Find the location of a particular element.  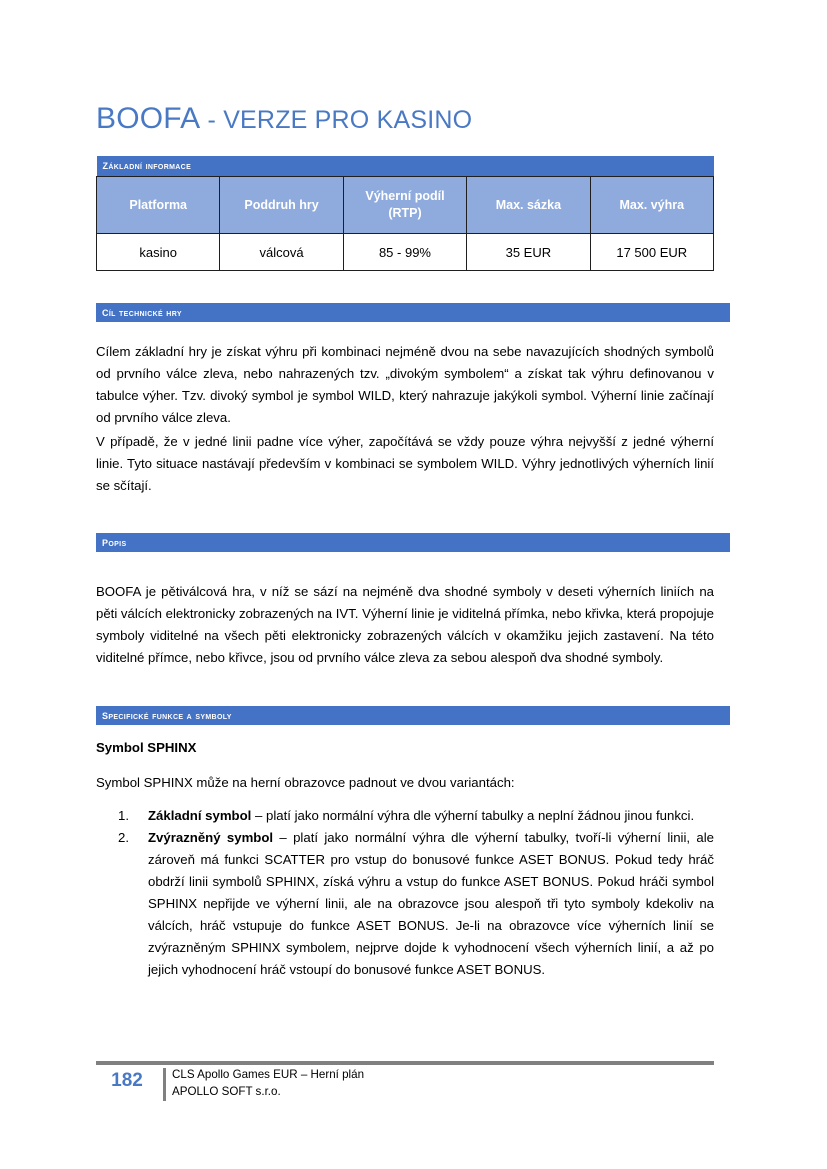

cell-vyherni-podil: 85 - 99% is located at coordinates (405, 252).